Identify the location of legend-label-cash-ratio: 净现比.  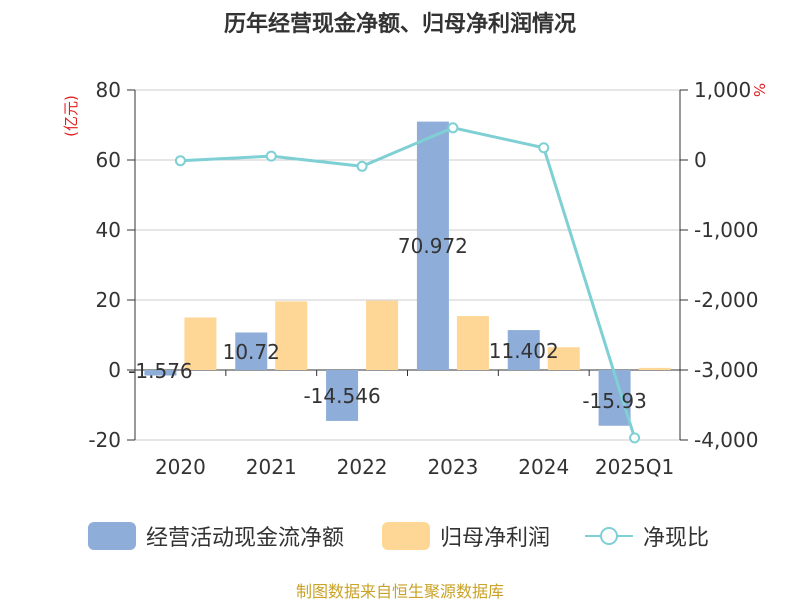
(676, 538).